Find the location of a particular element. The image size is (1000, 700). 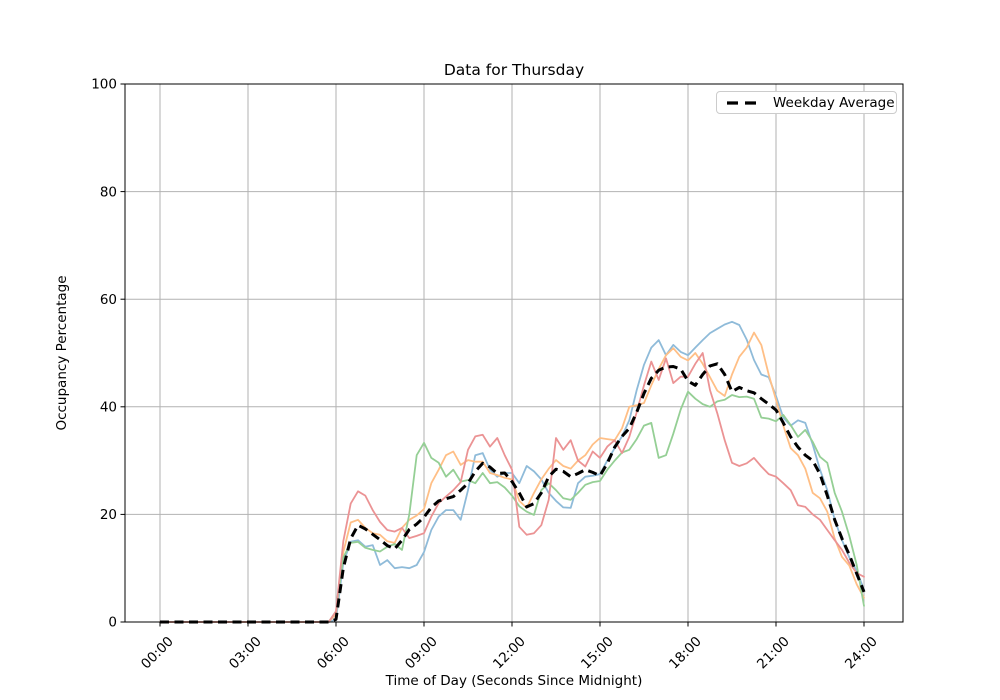

y-tick-label: 20 is located at coordinates (108, 515).